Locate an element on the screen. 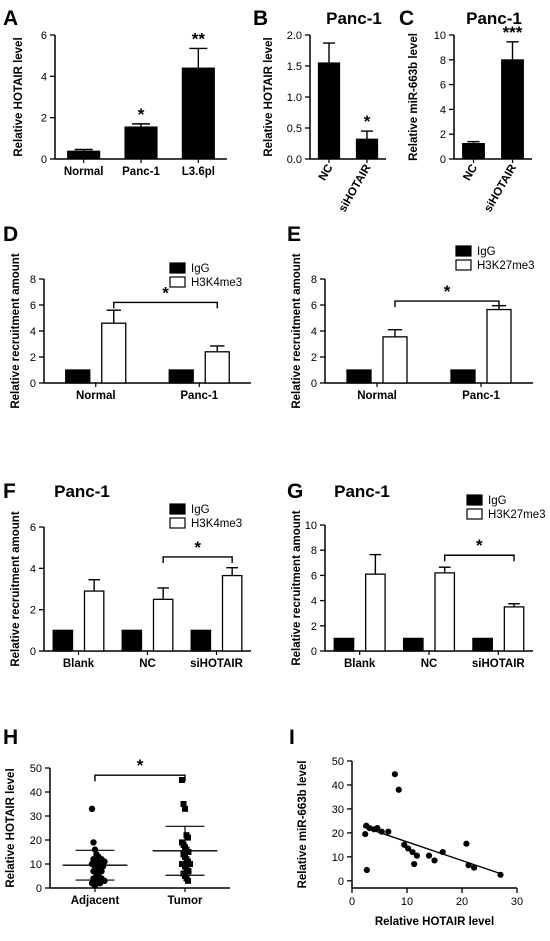 This screenshot has width=550, height=941. y-tick-label: 1.5 is located at coordinates (294, 67).